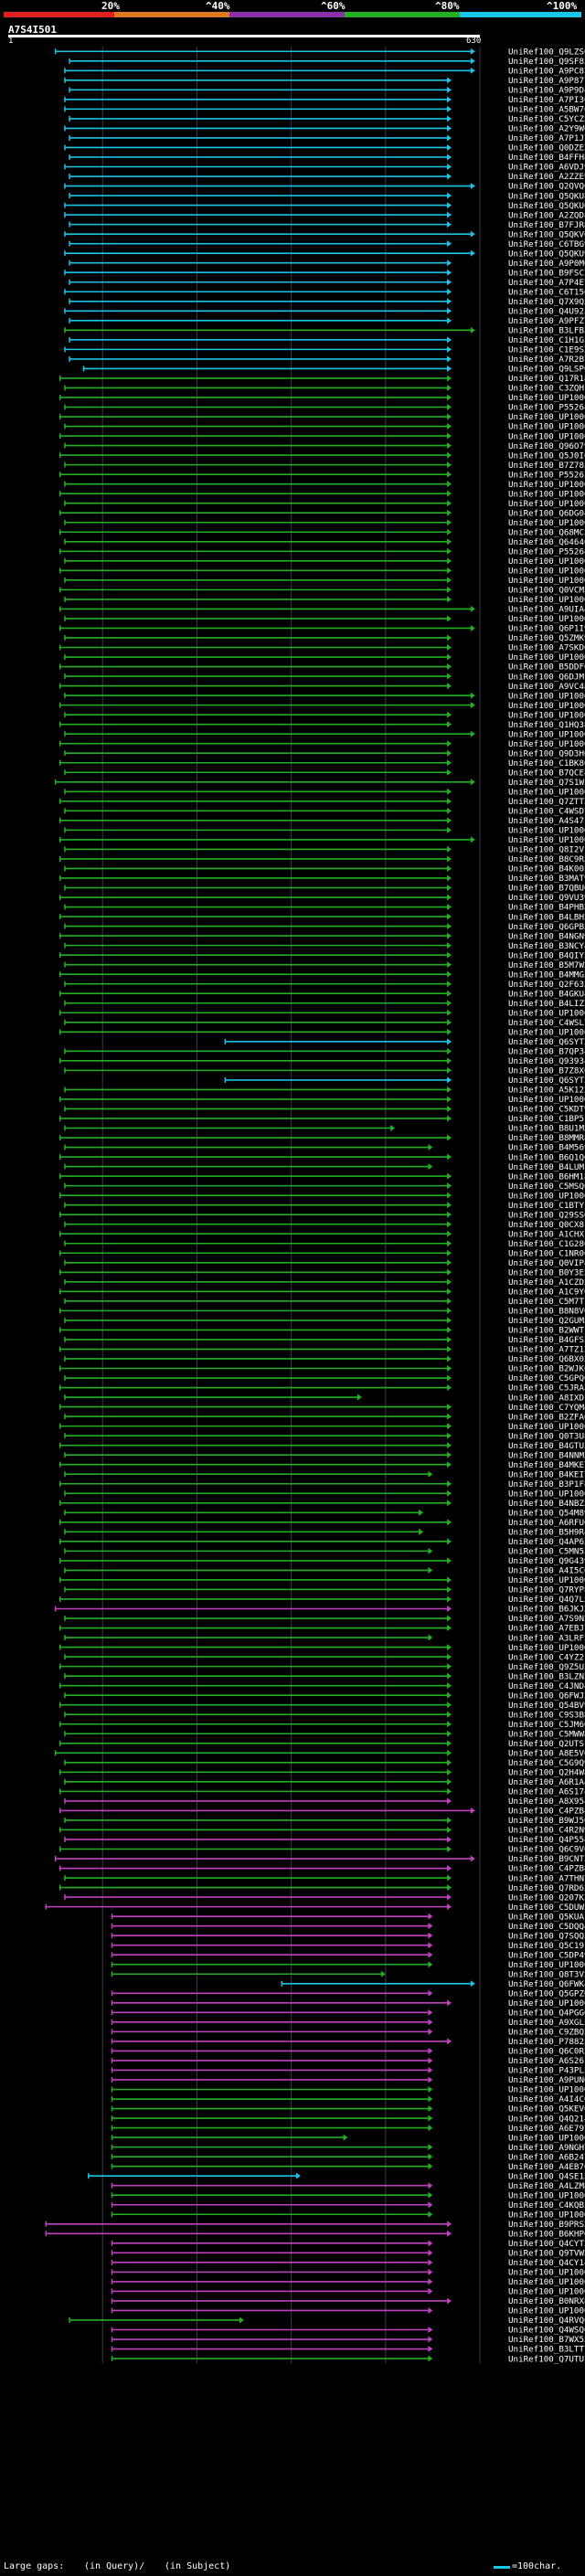 This screenshot has height=2576, width=585. Describe the element at coordinates (322, 1667) in the screenshot. I see `hit-row: UniRef100_Q9Z5U5` at that location.